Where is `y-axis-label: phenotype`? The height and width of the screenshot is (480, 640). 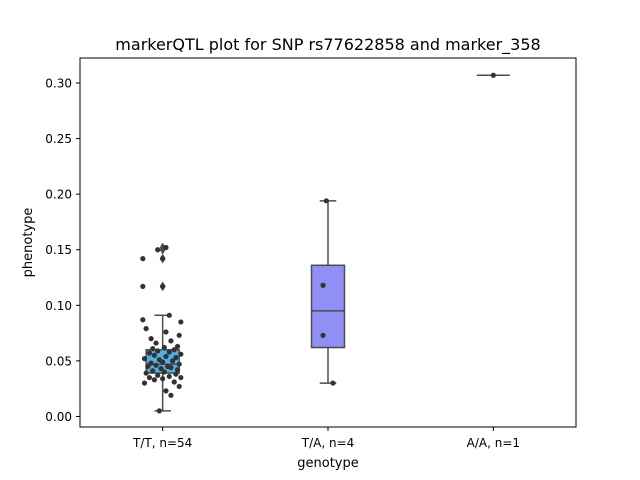 y-axis-label: phenotype is located at coordinates (28, 243).